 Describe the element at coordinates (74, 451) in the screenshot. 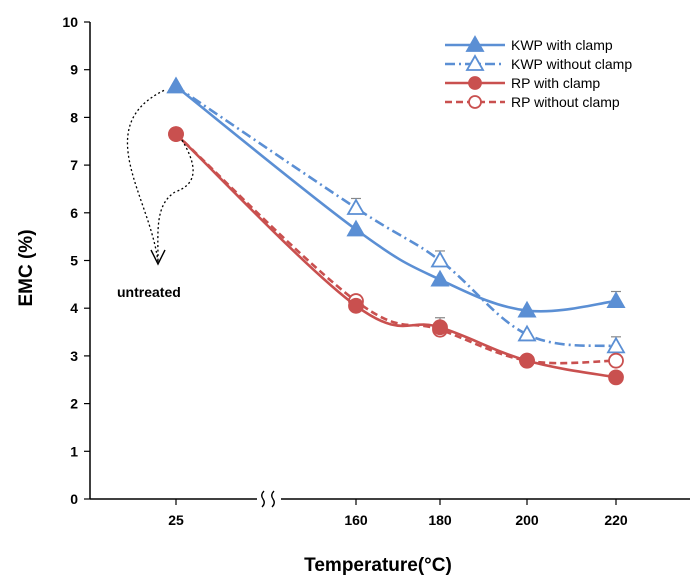

I see `y-tick-label: 1` at that location.